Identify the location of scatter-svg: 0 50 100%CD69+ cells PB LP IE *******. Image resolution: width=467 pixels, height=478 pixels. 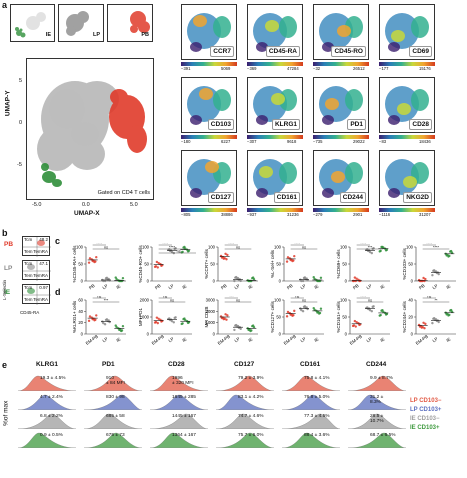
(363, 266).